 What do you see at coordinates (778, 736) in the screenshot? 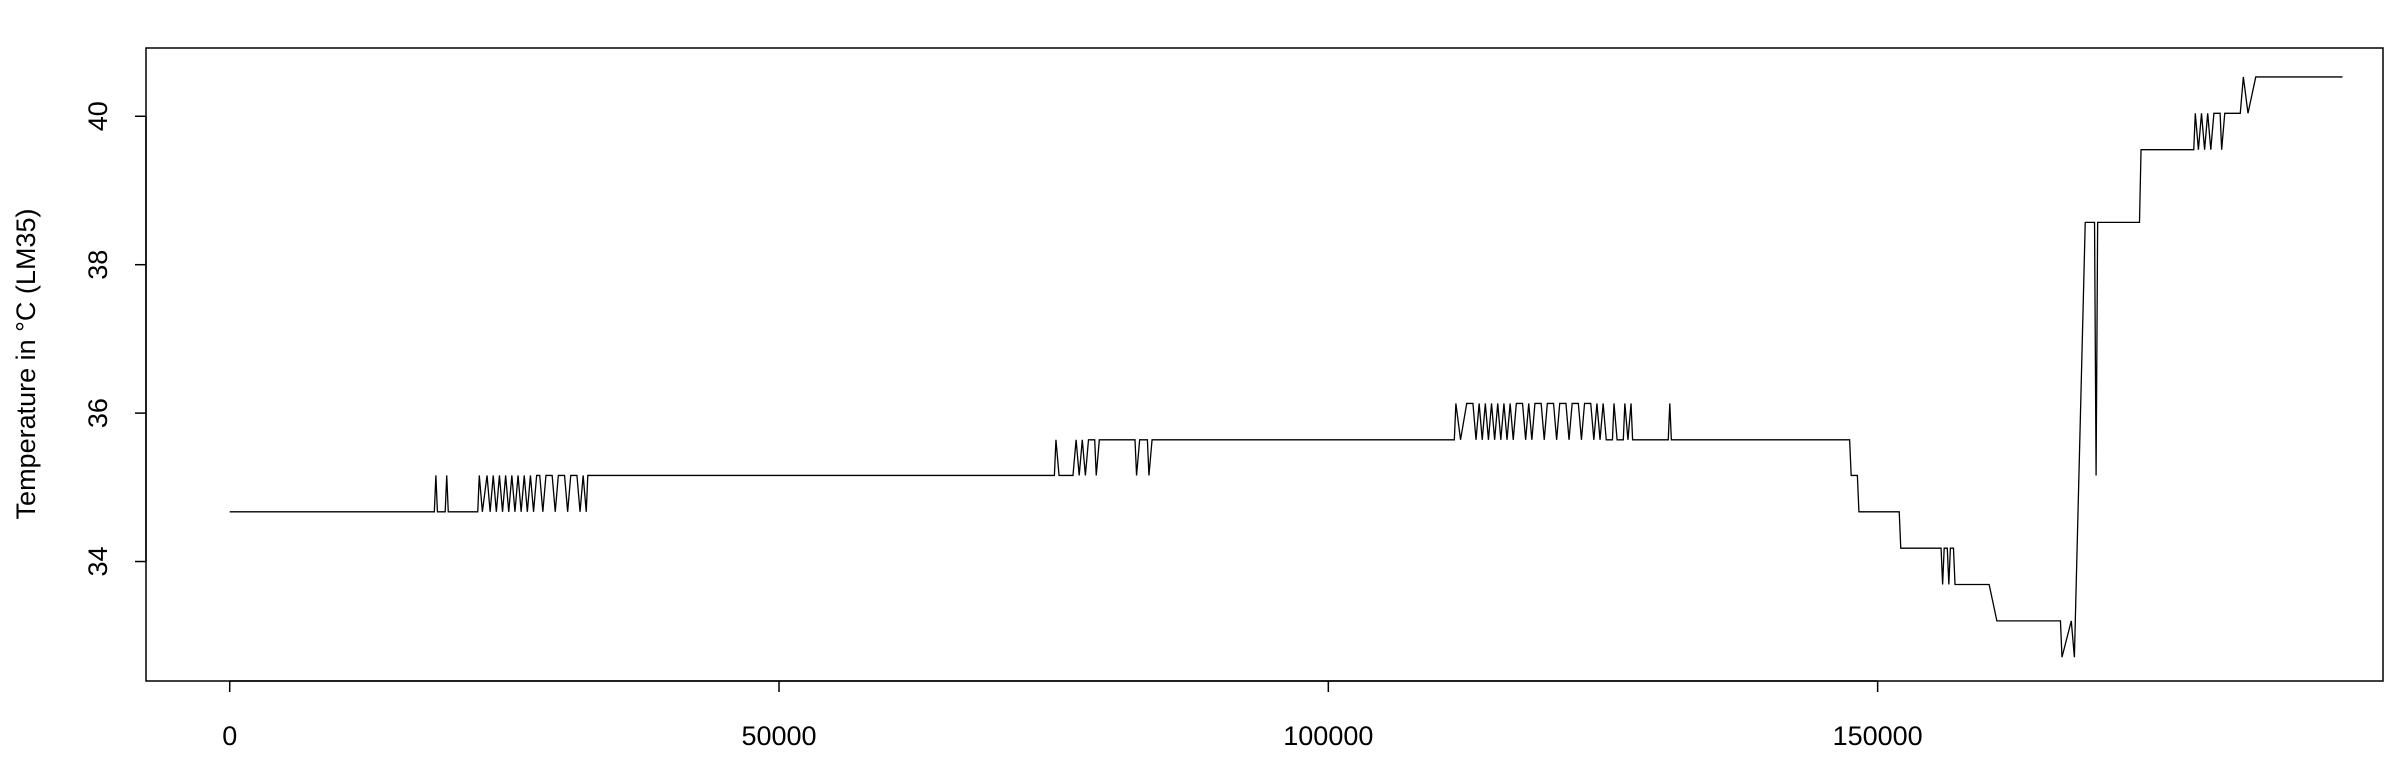
I see `x-tick-label: 50000` at bounding box center [778, 736].